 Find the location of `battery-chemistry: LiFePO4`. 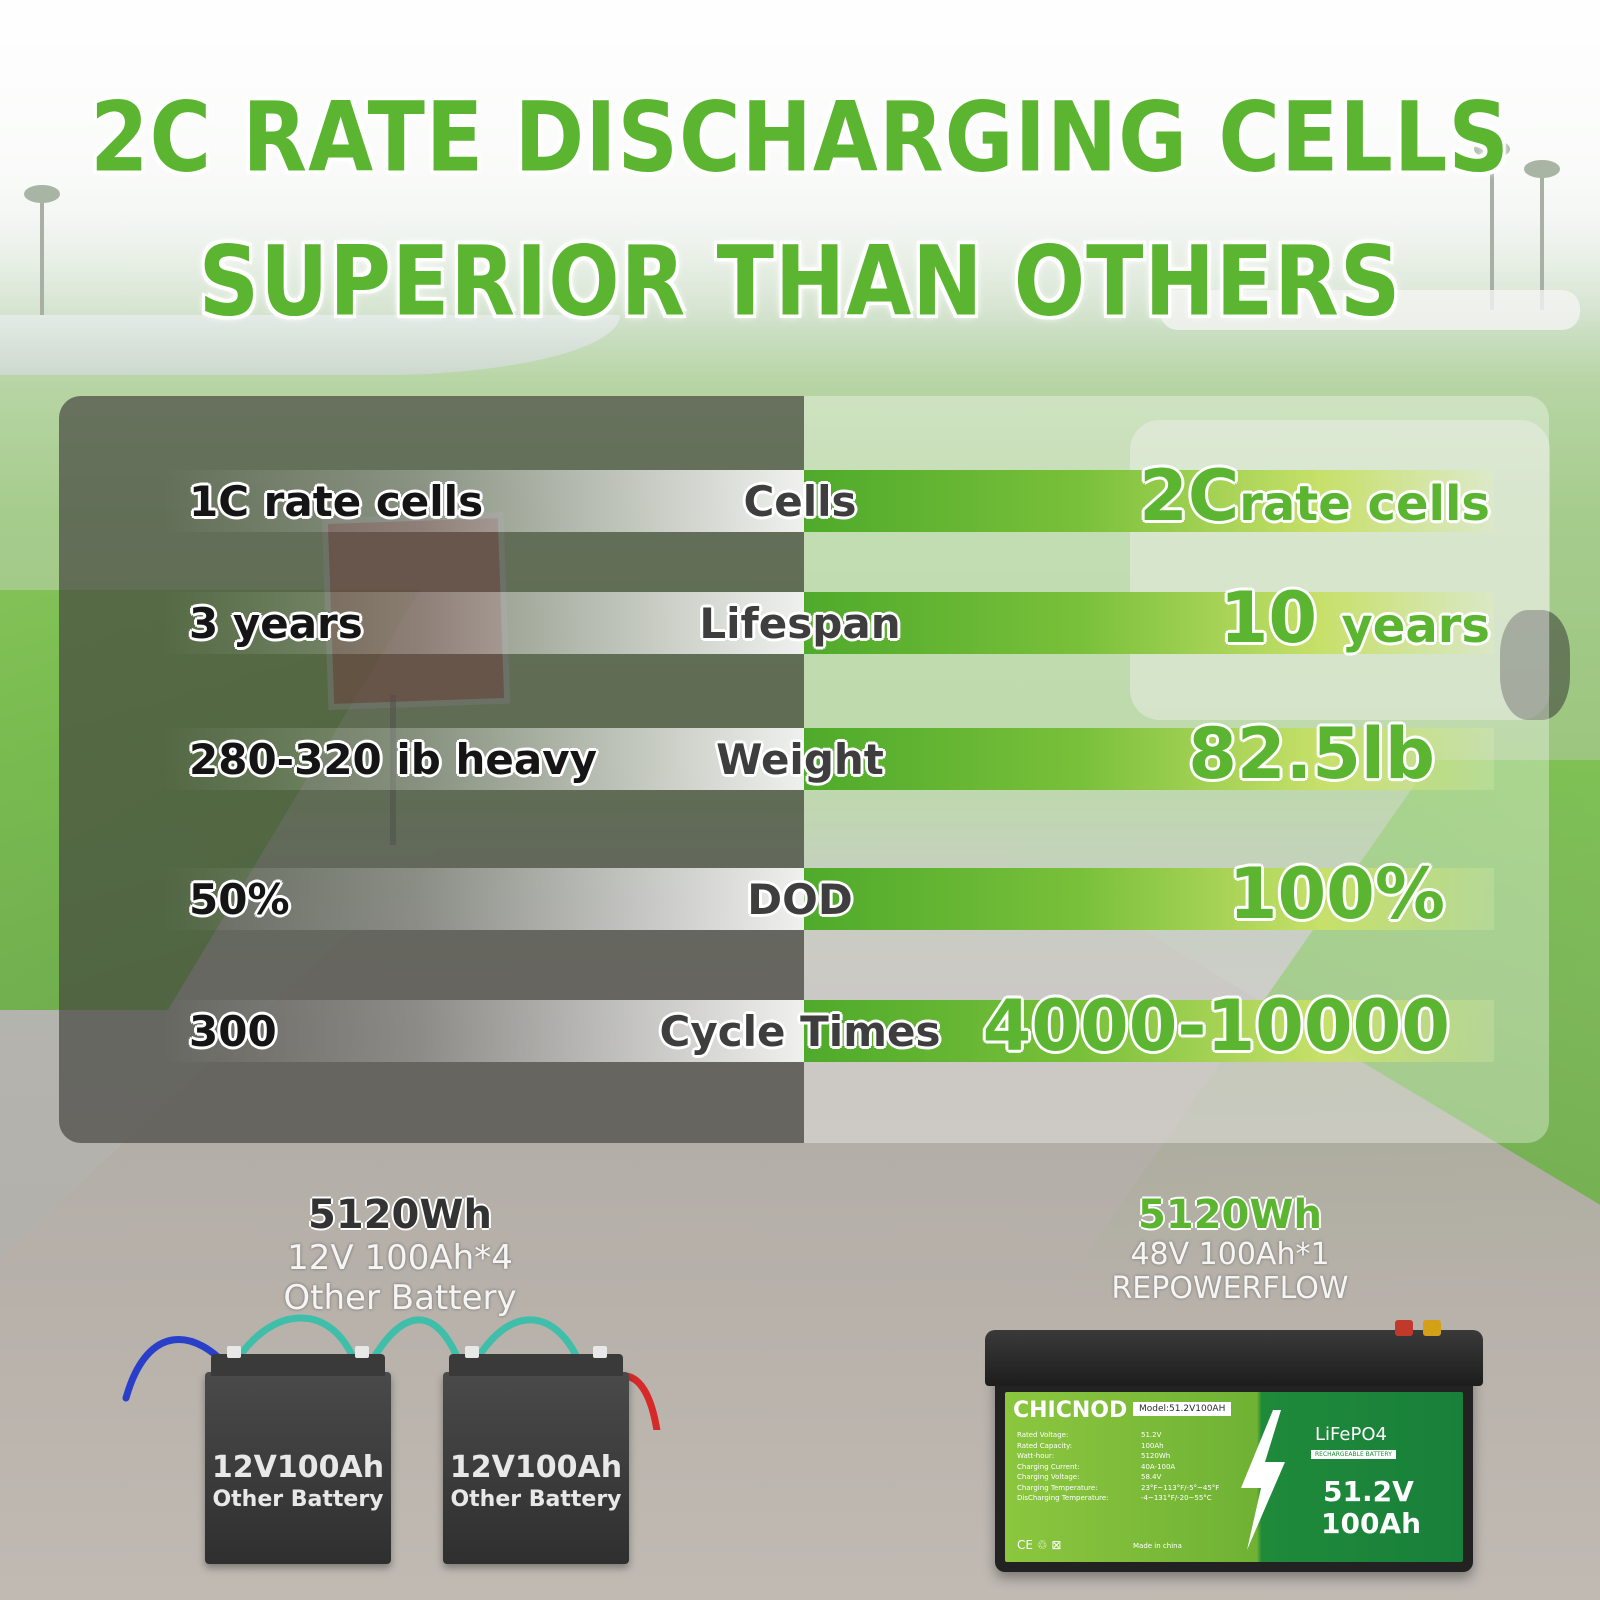

battery-chemistry: LiFePO4 is located at coordinates (1351, 1434).